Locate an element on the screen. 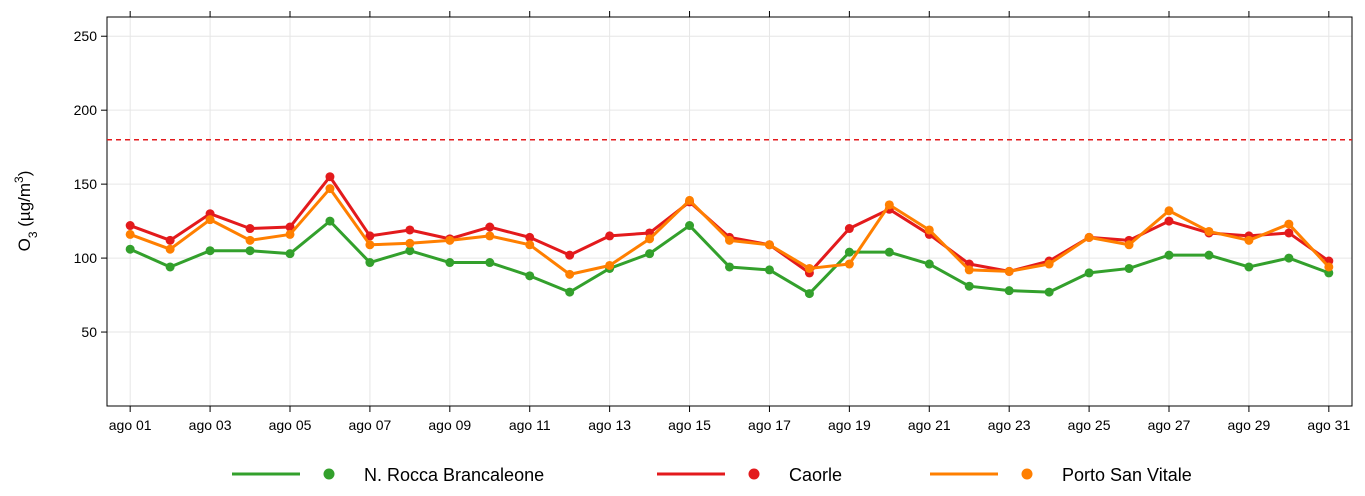  x-tick-label: ago 27 is located at coordinates (1169, 425).